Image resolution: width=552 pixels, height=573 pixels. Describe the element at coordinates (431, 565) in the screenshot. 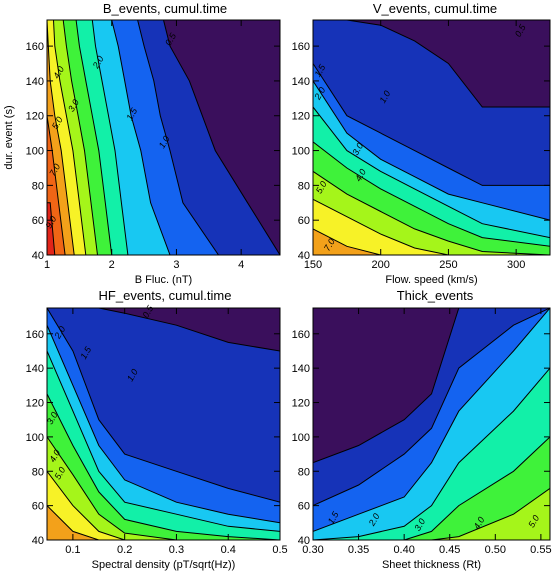

I see `x-axis-label: Sheet thickness (Rt)` at that location.